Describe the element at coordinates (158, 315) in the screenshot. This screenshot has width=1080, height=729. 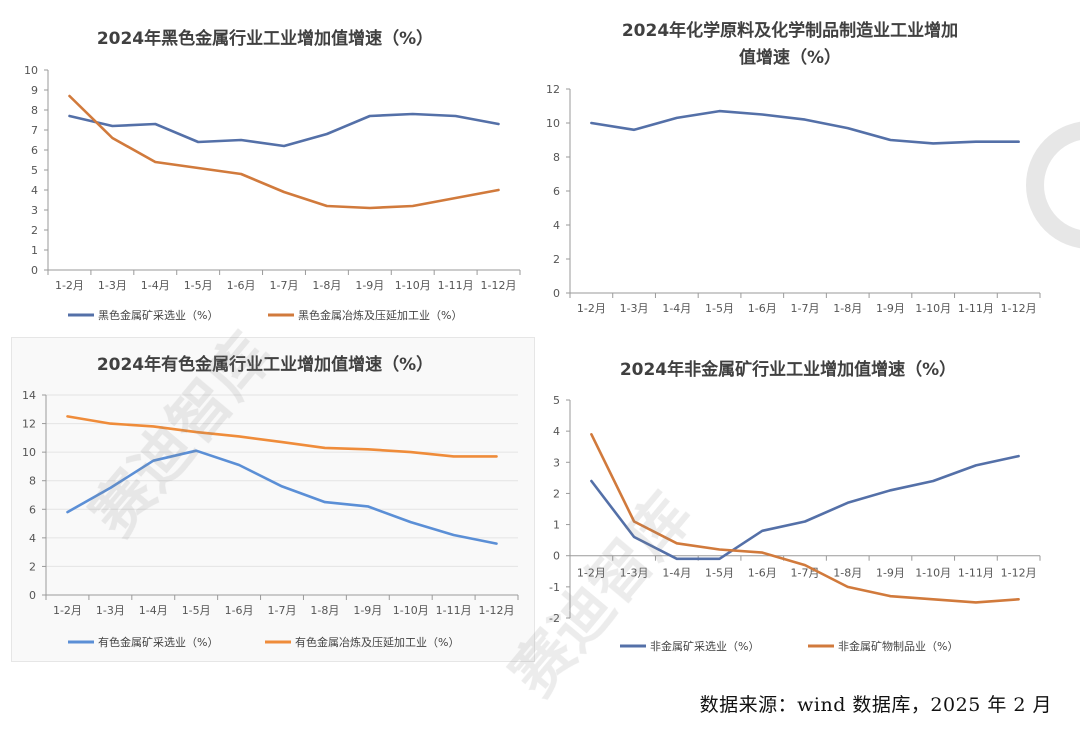
I see `legend-label: 黑色金属矿采选业（%）` at that location.